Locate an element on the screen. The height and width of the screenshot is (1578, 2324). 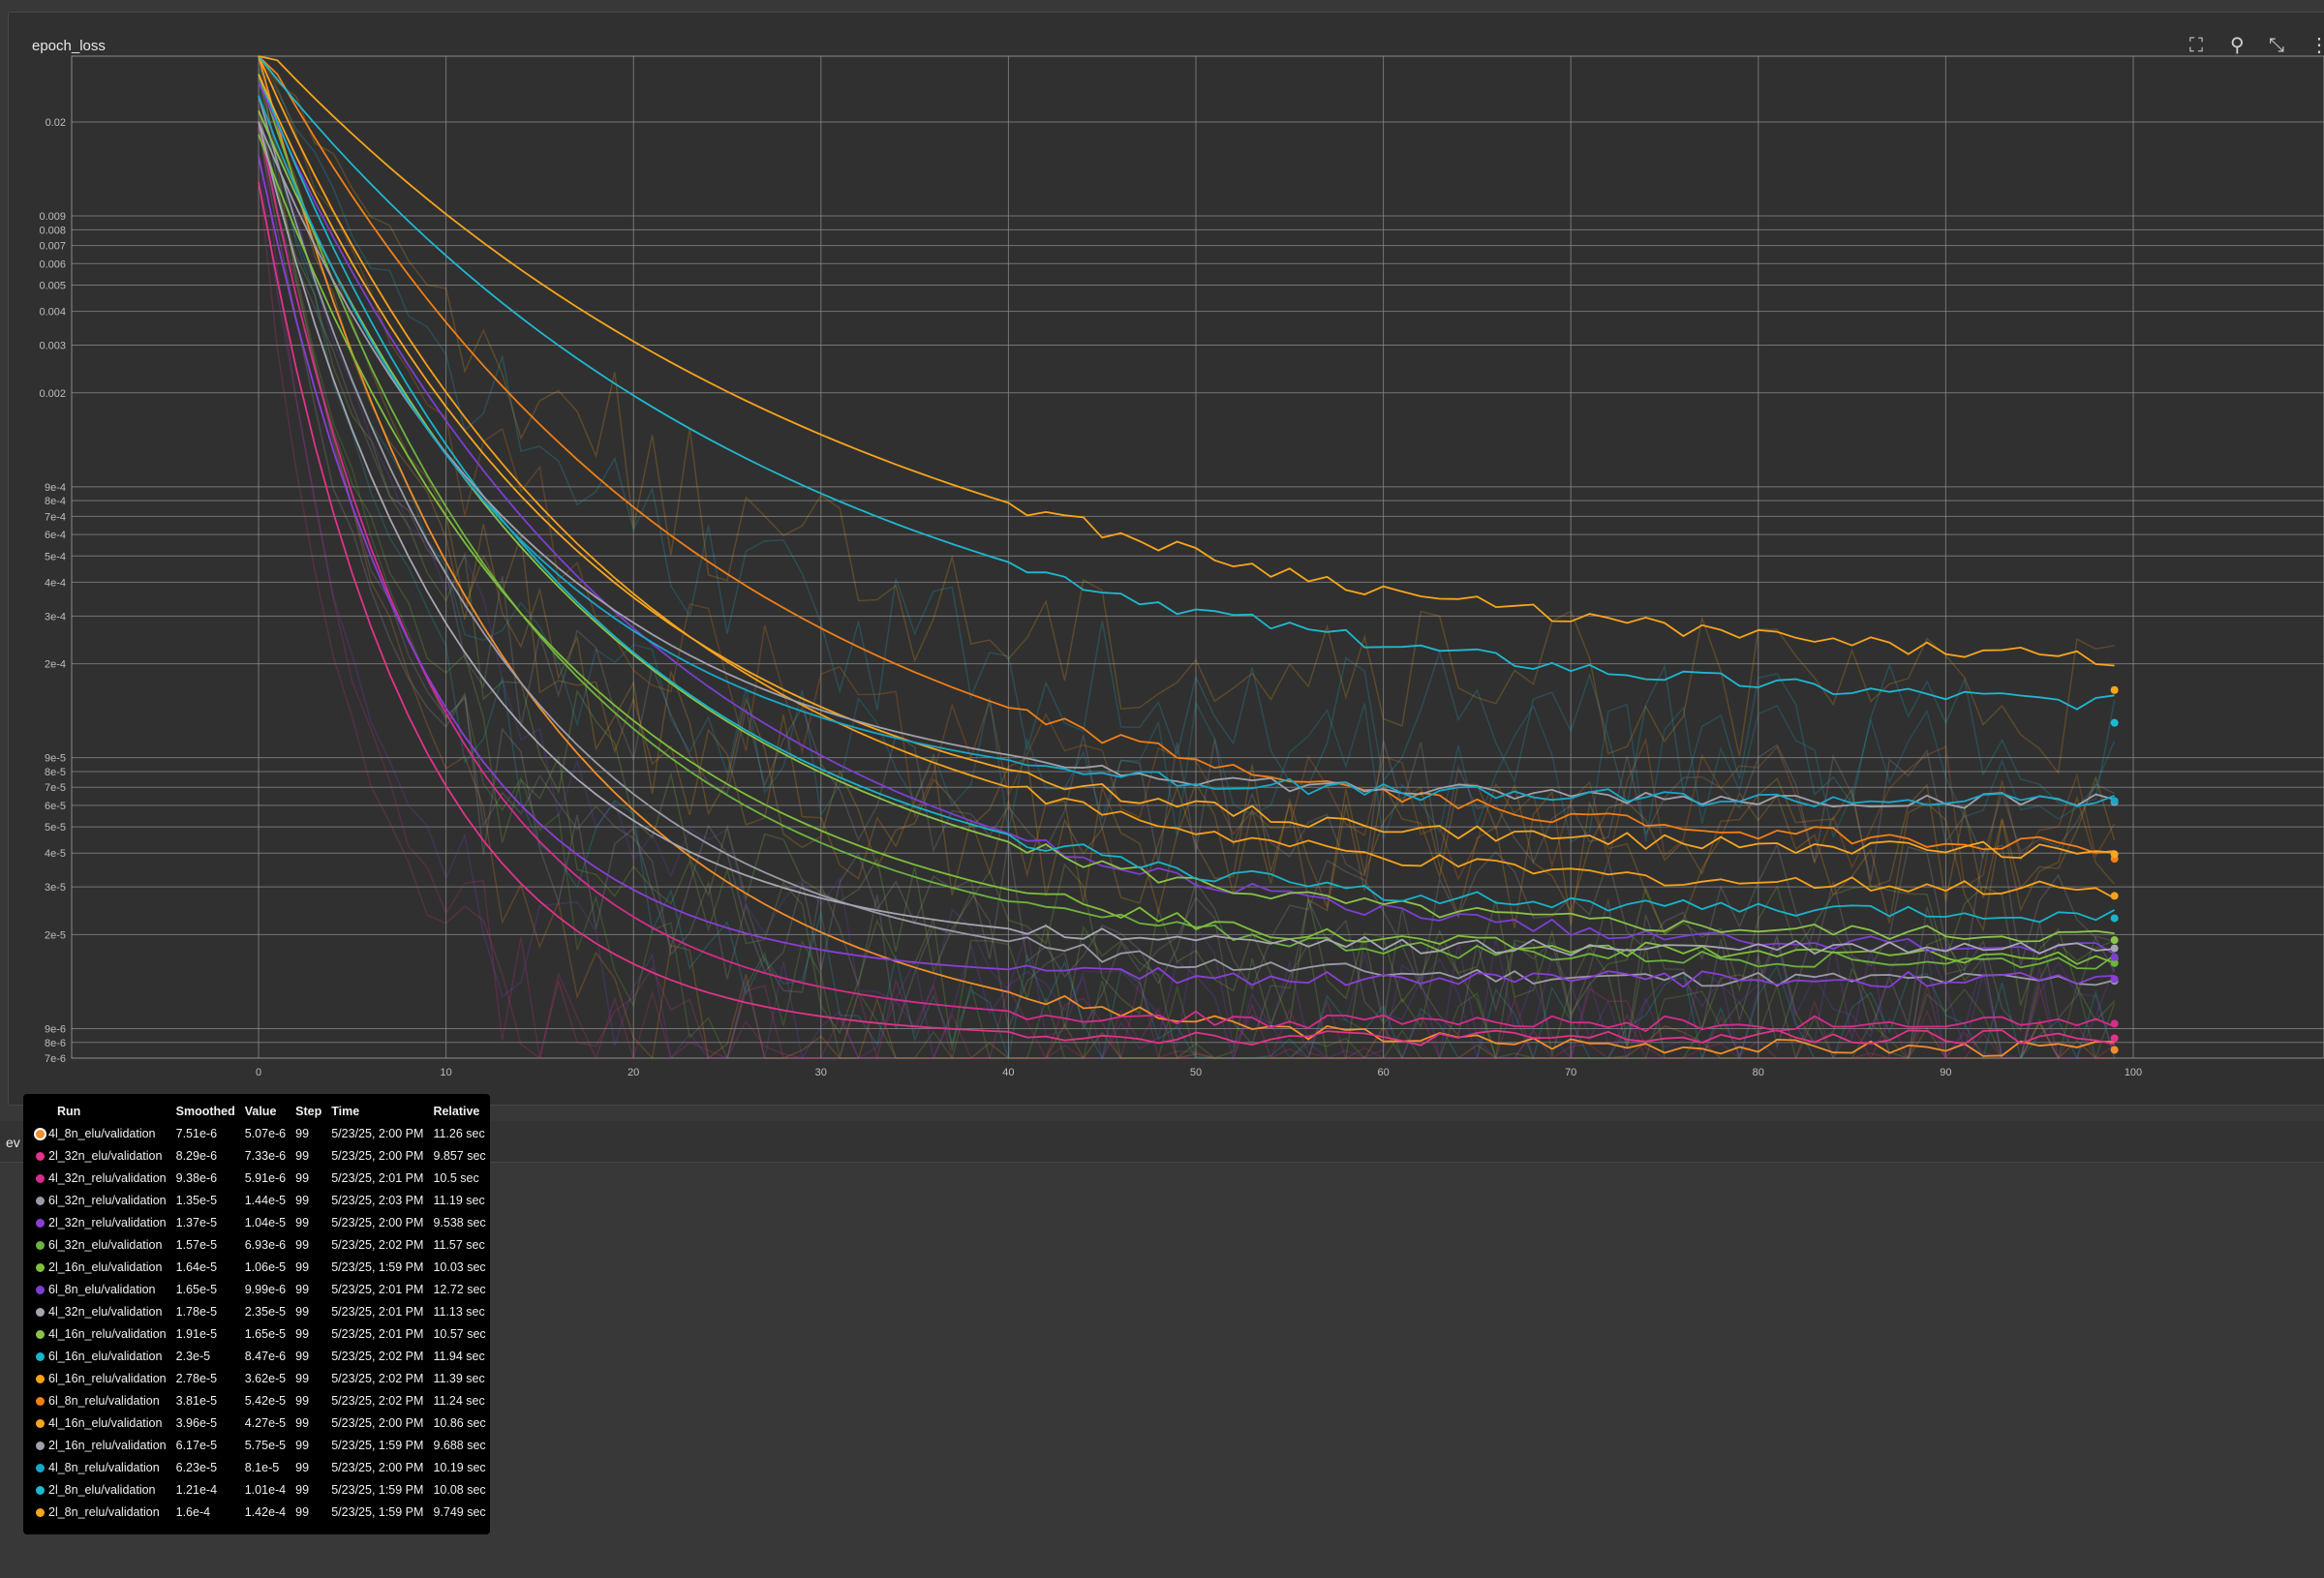
tooltip-cell-smoothed: 1.6e-4 is located at coordinates (193, 1511).